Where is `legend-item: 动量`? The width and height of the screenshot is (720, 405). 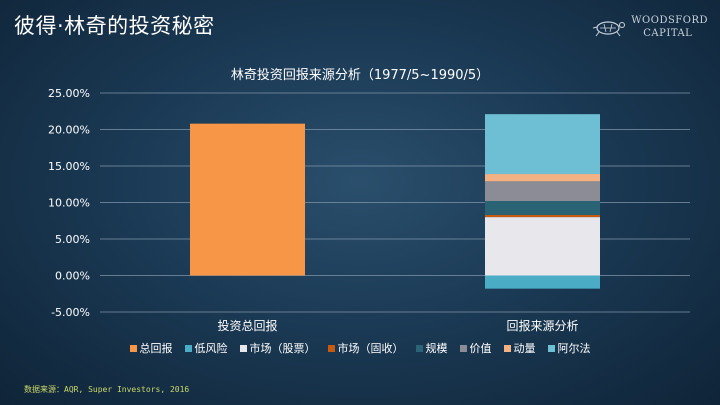 legend-item: 动量 is located at coordinates (519, 348).